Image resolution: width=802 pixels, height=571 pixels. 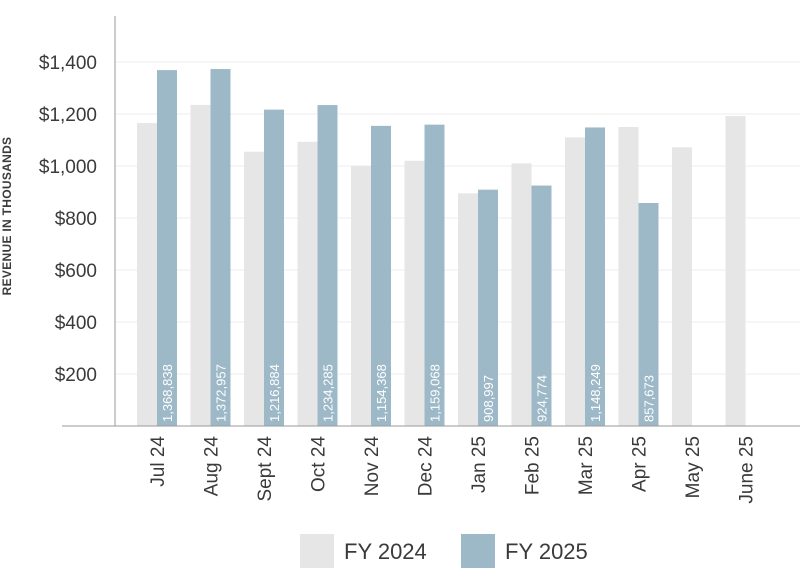 What do you see at coordinates (167, 393) in the screenshot?
I see `data-label-fy2025: 1,368,838` at bounding box center [167, 393].